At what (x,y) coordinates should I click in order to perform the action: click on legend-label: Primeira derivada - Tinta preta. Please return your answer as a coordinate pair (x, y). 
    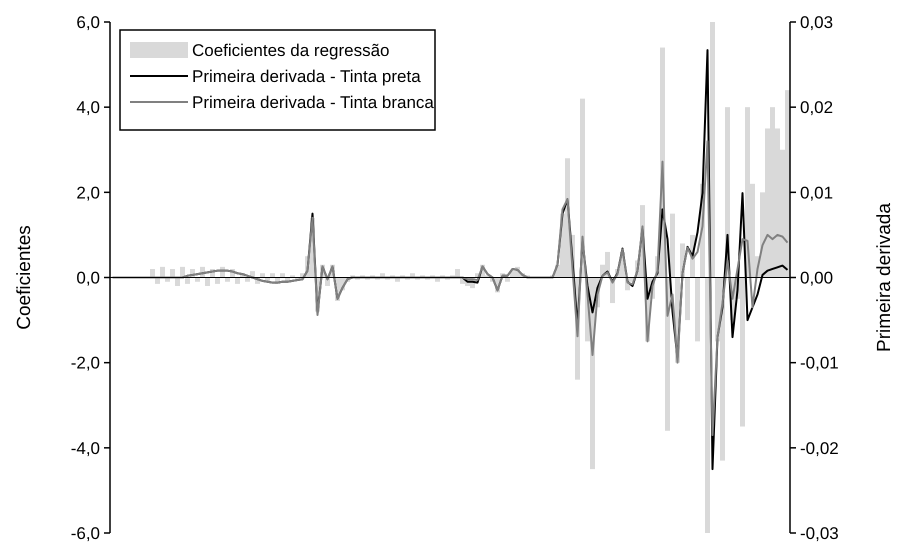
    Looking at the image, I should click on (307, 76).